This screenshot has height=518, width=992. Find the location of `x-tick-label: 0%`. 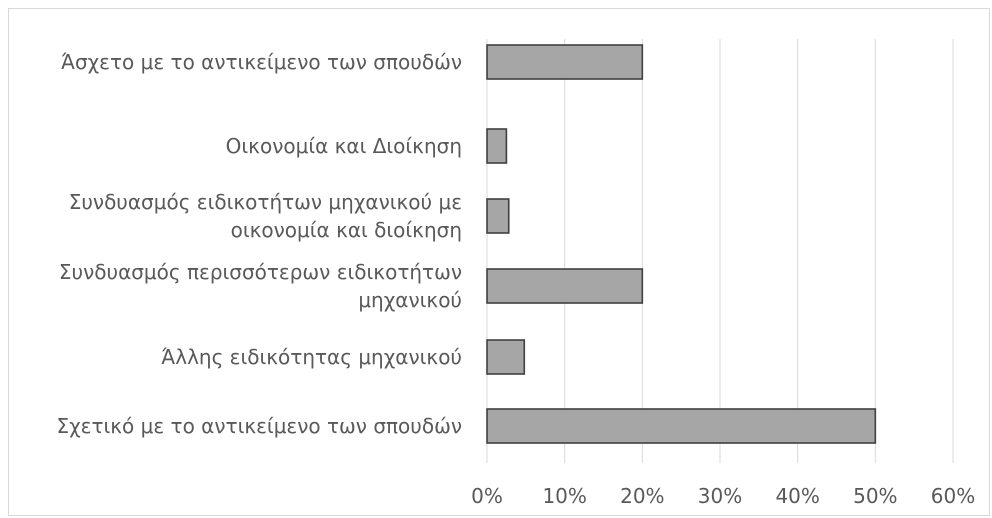

x-tick-label: 0% is located at coordinates (487, 496).